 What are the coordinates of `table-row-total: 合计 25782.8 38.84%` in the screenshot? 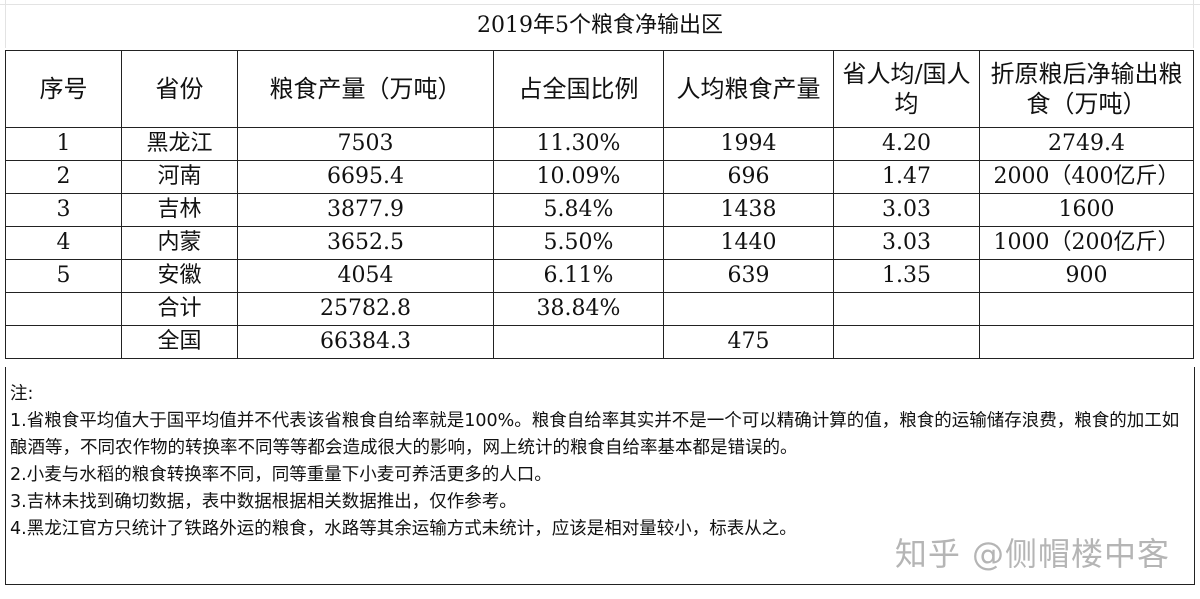 It's located at (599, 309).